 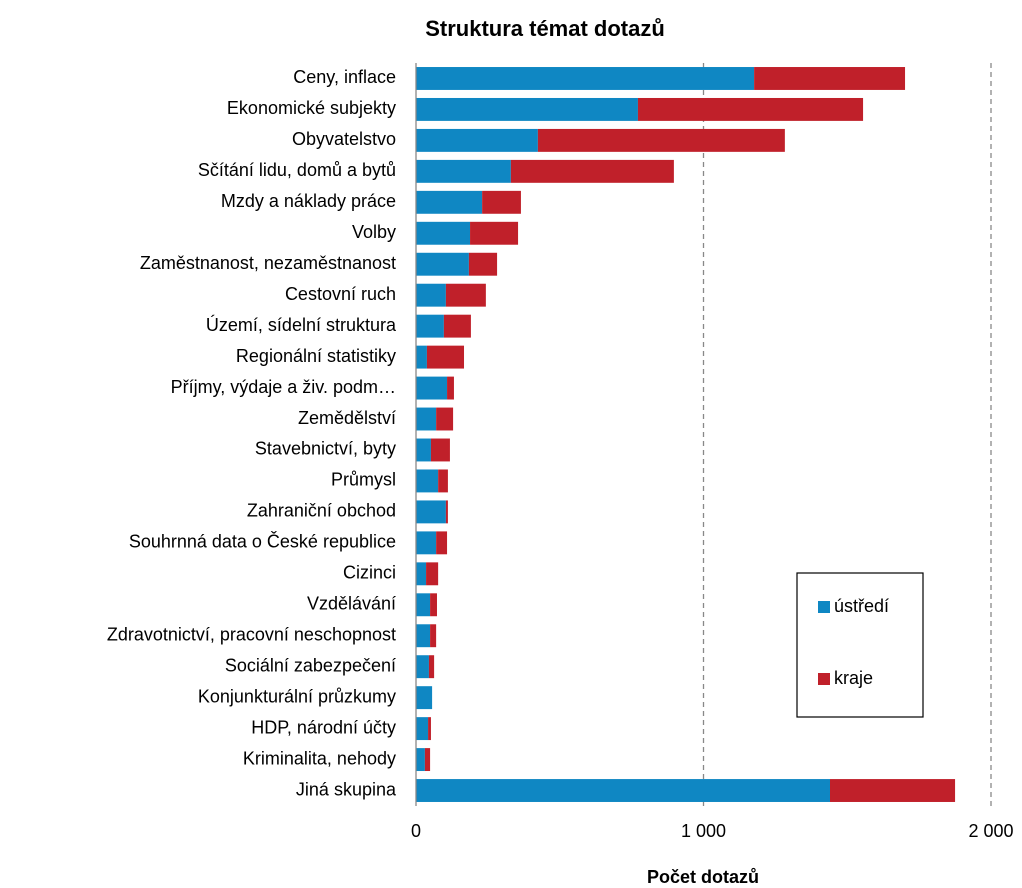 I want to click on x-tick-label: 2 000, so click(x=990, y=831).